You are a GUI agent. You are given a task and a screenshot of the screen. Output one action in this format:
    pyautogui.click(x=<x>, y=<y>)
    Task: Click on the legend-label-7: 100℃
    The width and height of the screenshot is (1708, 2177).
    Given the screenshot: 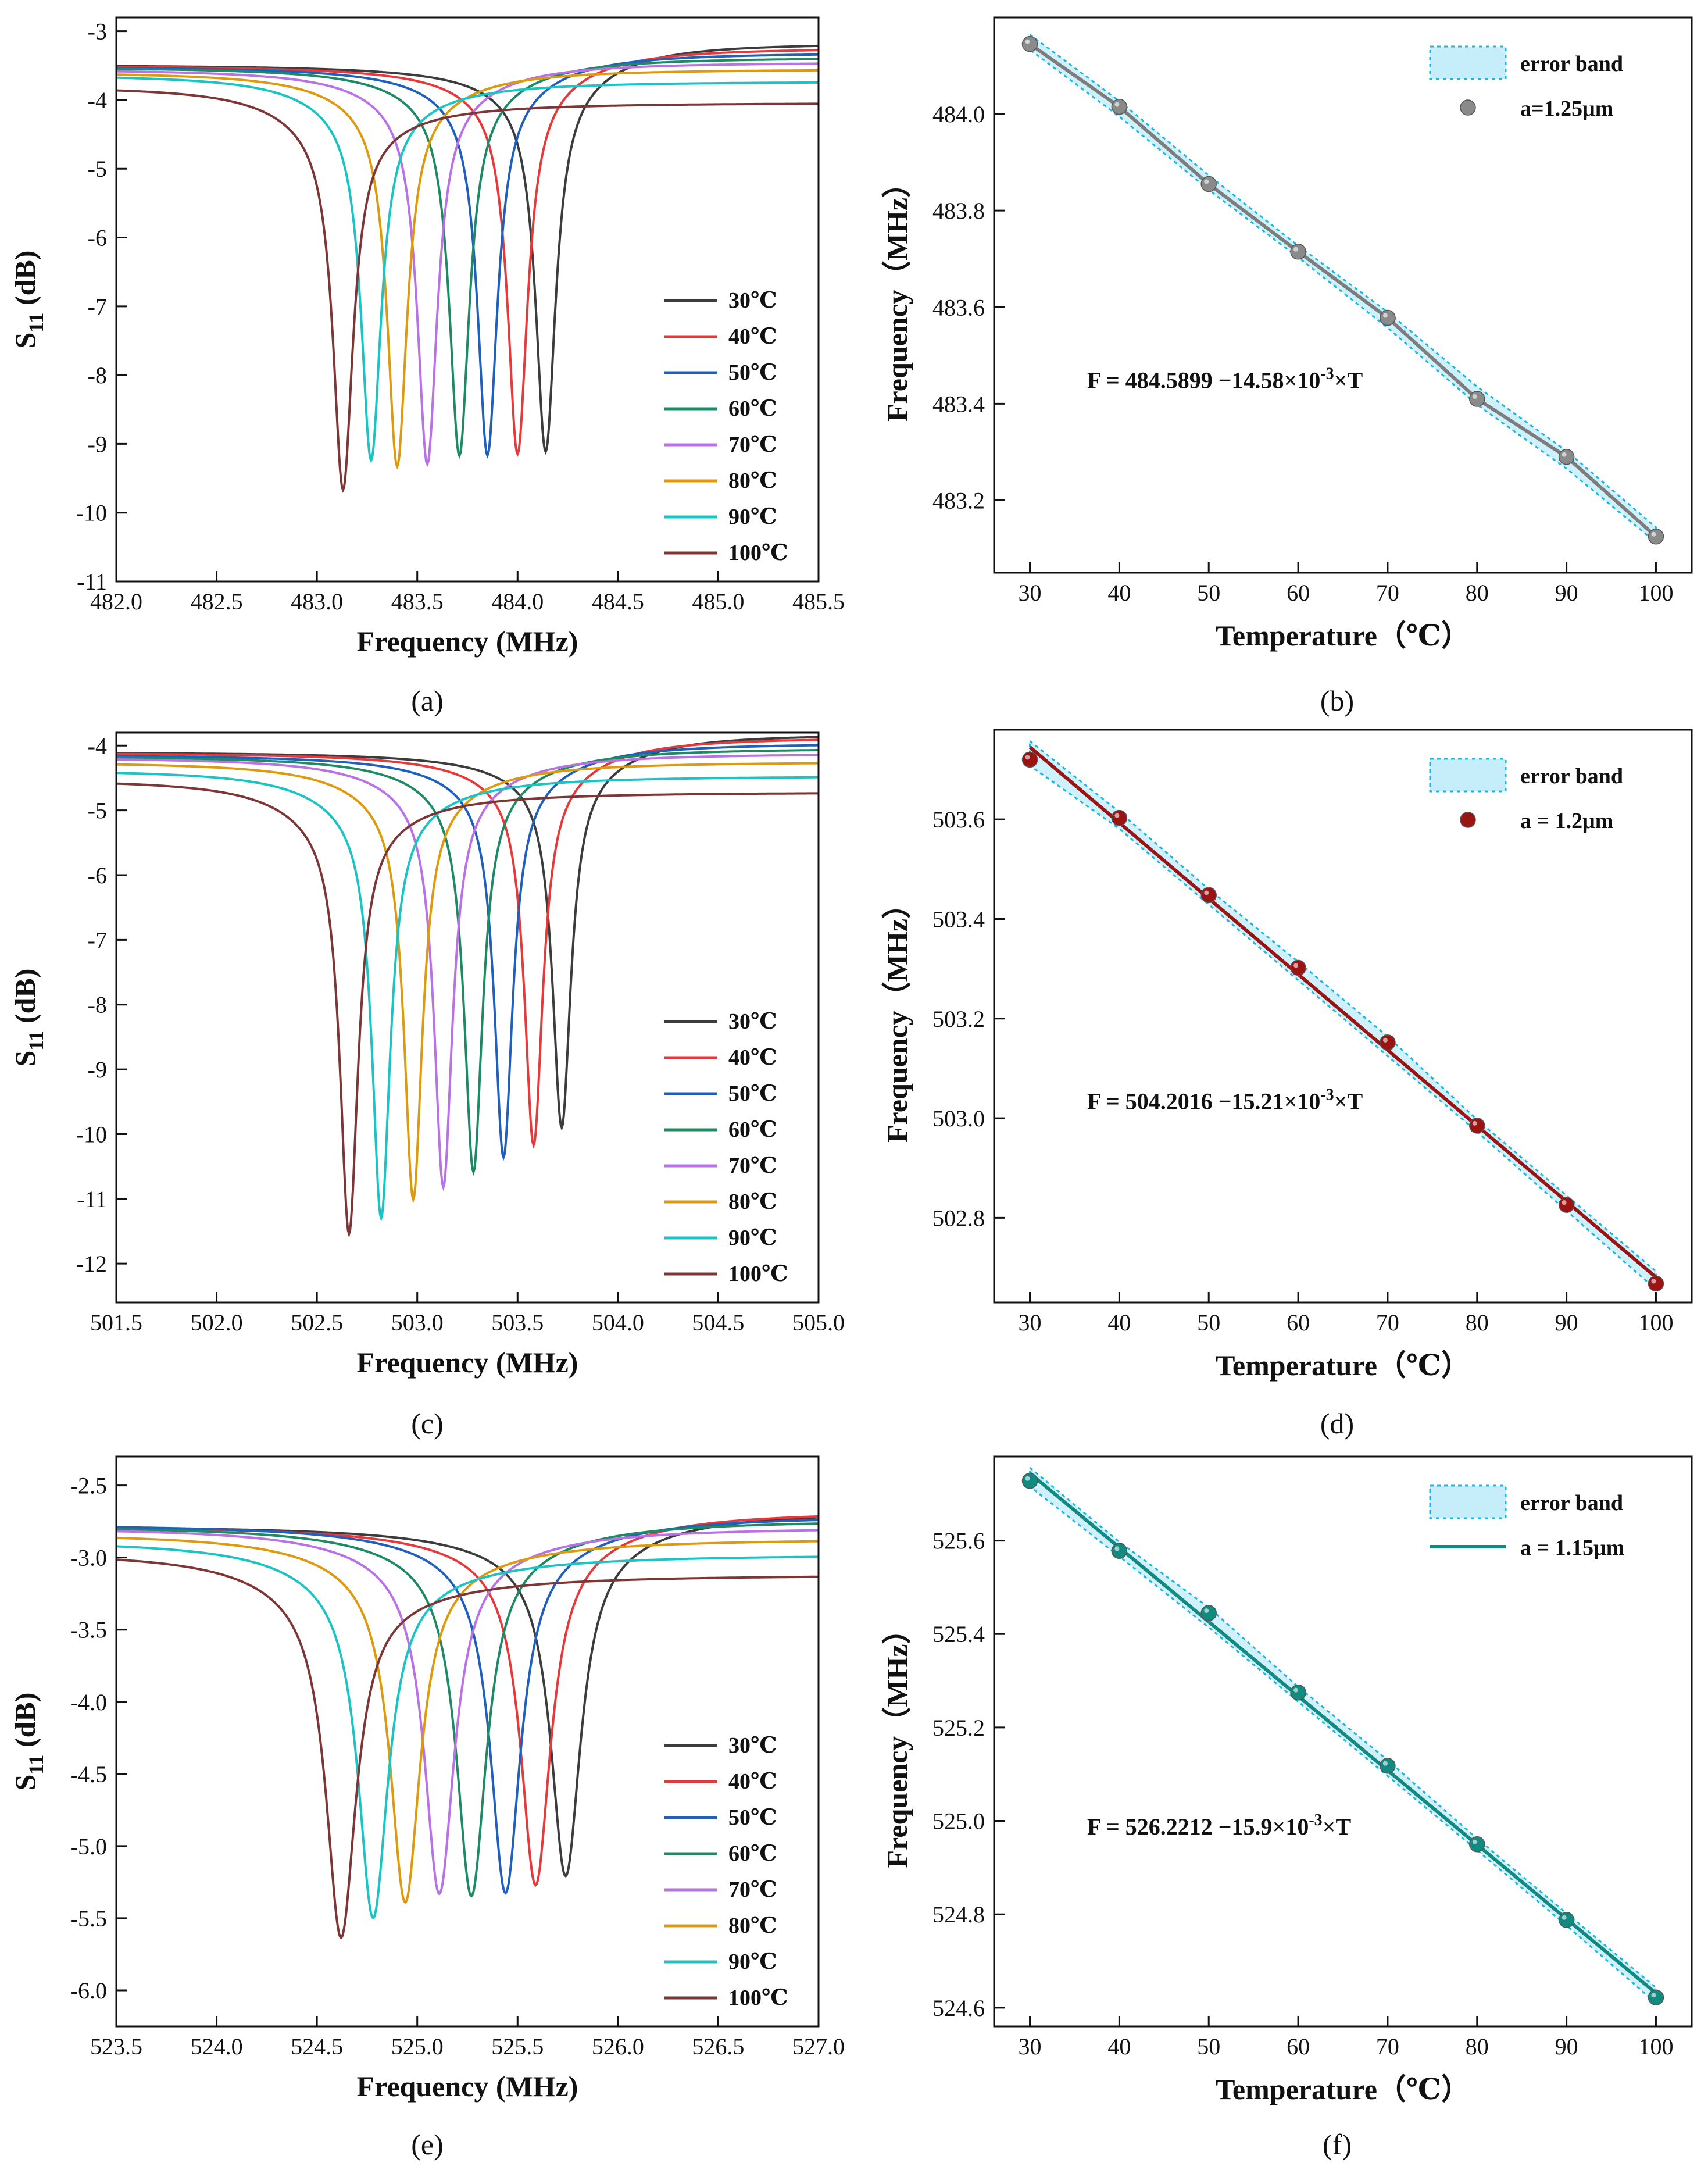 What is the action you would take?
    pyautogui.click(x=758, y=1998)
    